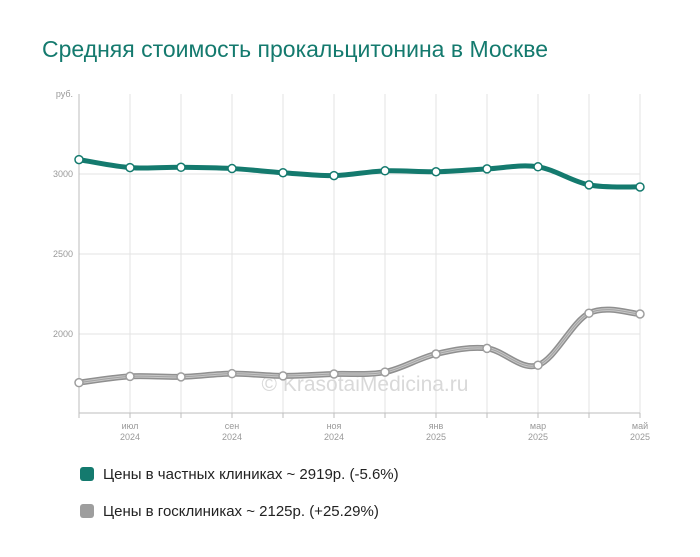 The width and height of the screenshot is (700, 557). Describe the element at coordinates (334, 426) in the screenshot. I see `x-tick-label-month: ноя` at that location.